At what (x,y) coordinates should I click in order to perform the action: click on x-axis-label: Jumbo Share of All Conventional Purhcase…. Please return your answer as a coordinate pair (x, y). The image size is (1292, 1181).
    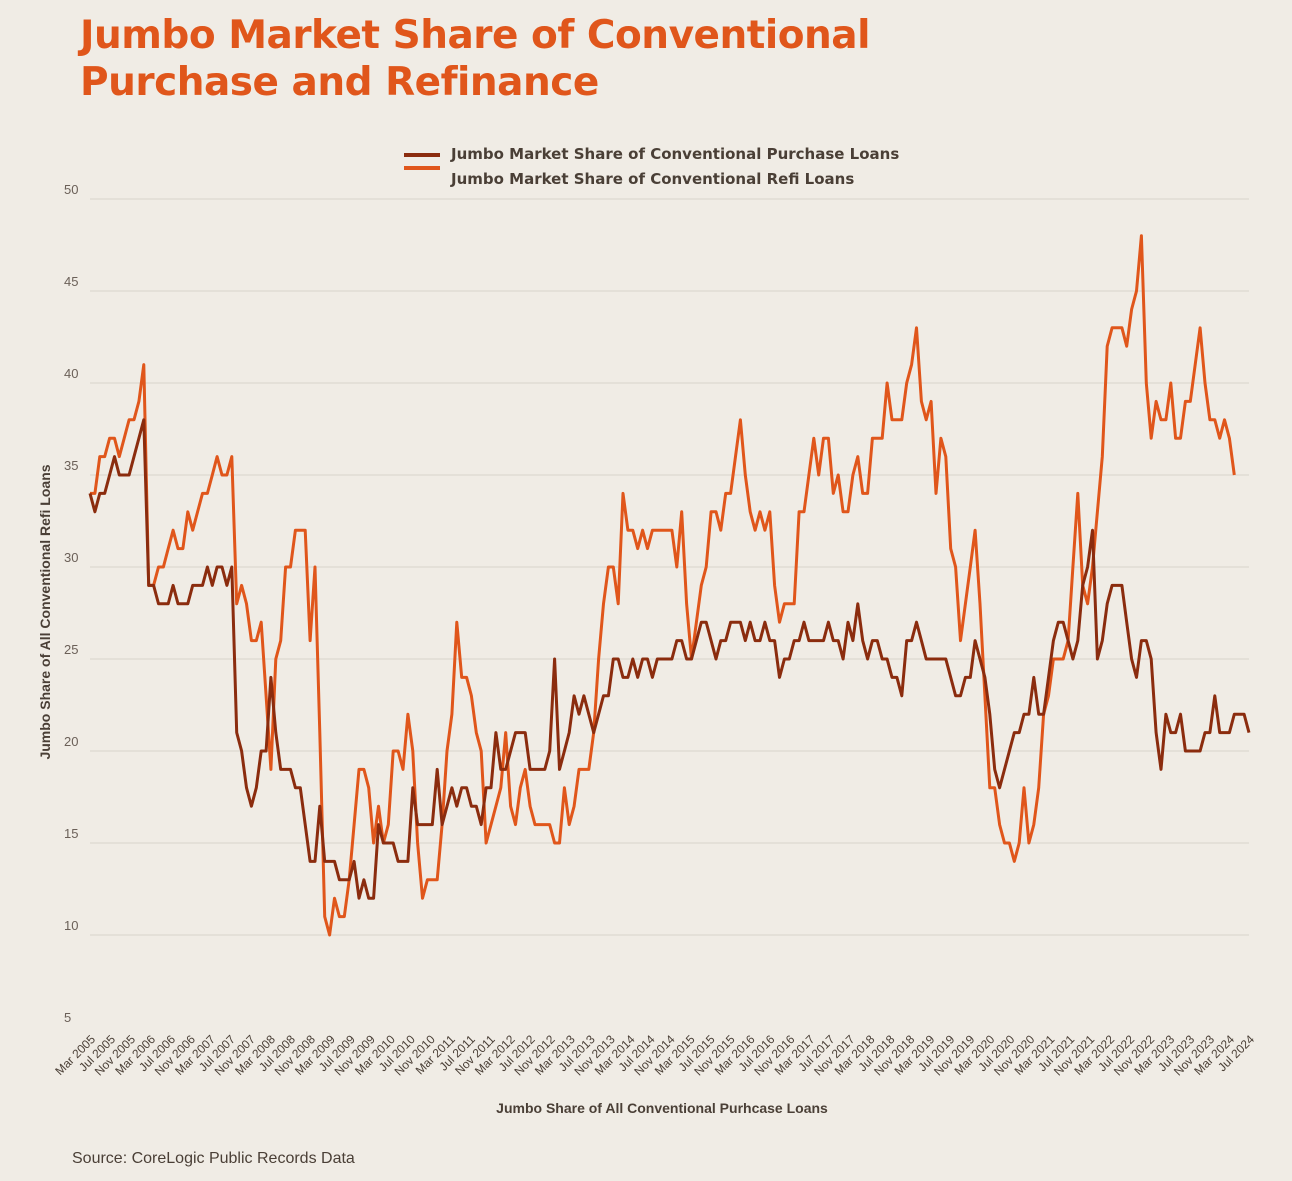
    Looking at the image, I should click on (662, 1108).